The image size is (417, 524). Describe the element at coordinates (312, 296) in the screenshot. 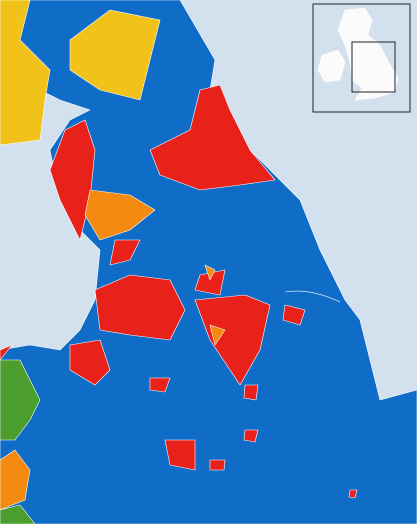

I see `estuary` at that location.